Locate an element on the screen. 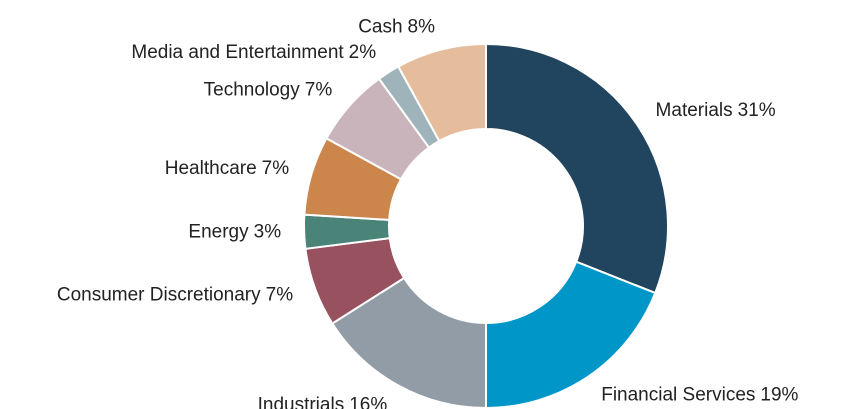 Image resolution: width=852 pixels, height=409 pixels. slice-label: Industrials 16% is located at coordinates (323, 402).